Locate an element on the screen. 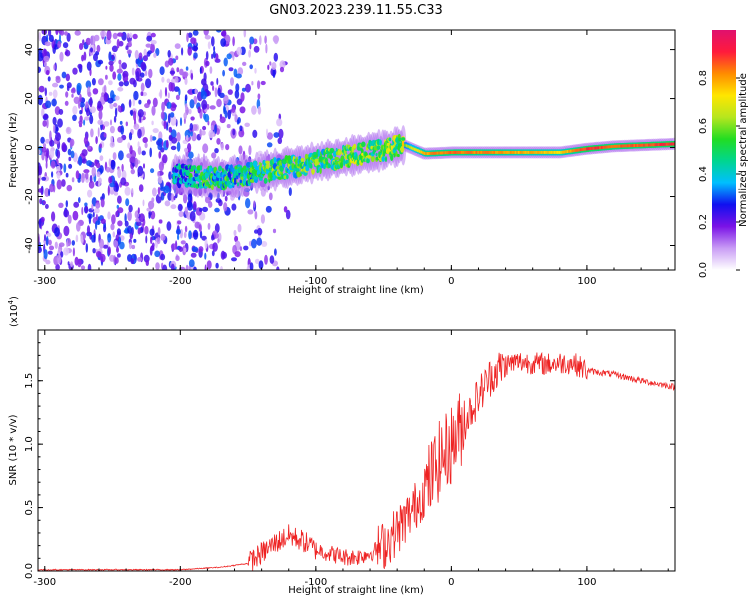 Image resolution: width=750 pixels, height=600 pixels. snr-y-multiplier: (x104) is located at coordinates (13, 311).